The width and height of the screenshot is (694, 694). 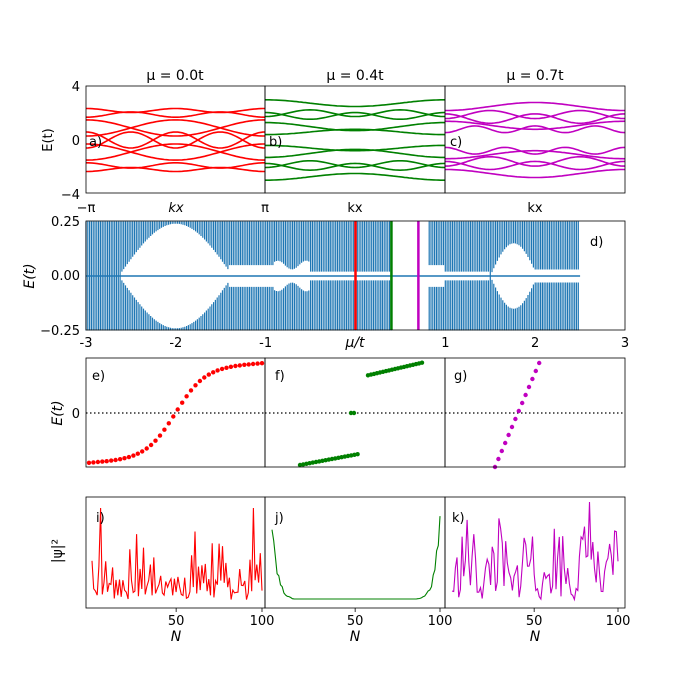 I want to click on top-xtick-mpi: −π, so click(x=86, y=208).